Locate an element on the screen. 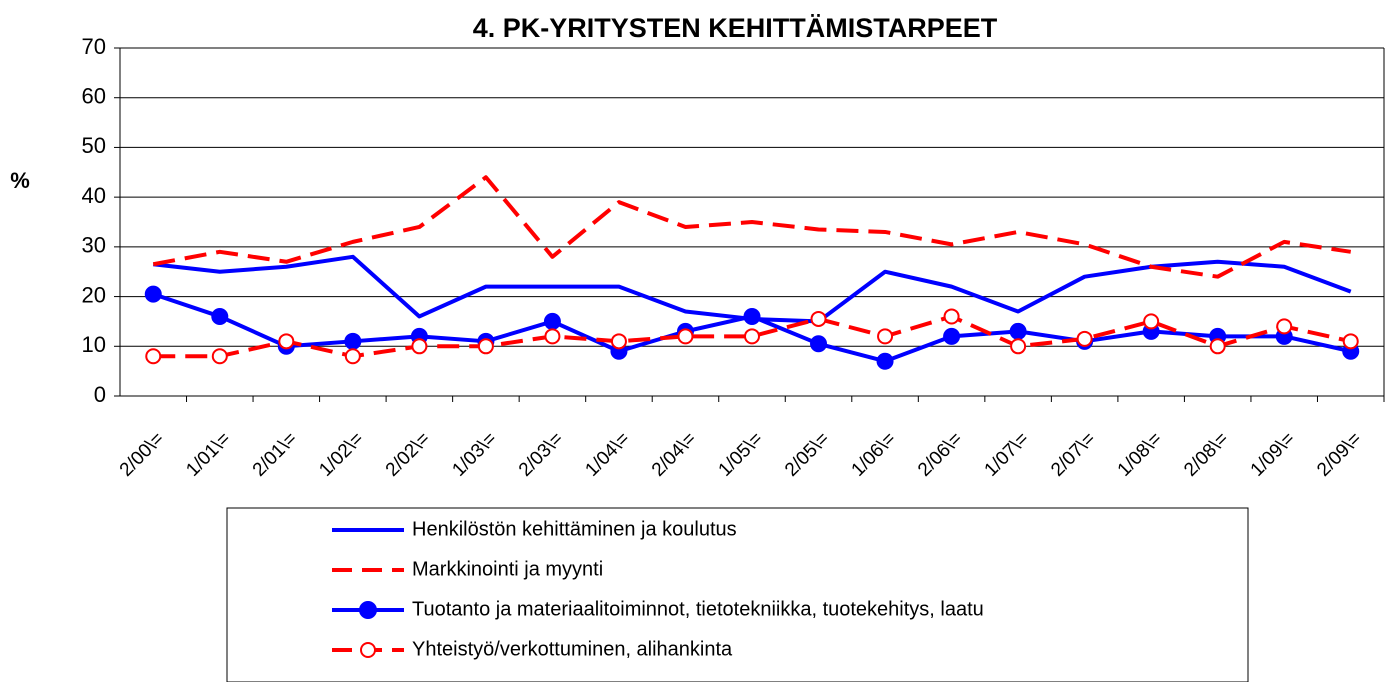 This screenshot has width=1388, height=687. y-tick-label: 30 is located at coordinates (94, 245).